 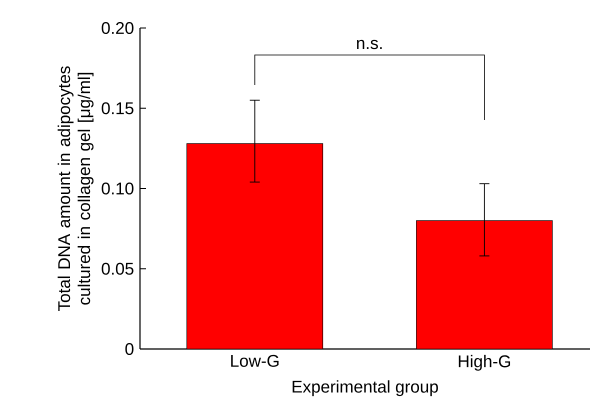 What do you see at coordinates (118, 108) in the screenshot?
I see `y-tick-label: 0.15` at bounding box center [118, 108].